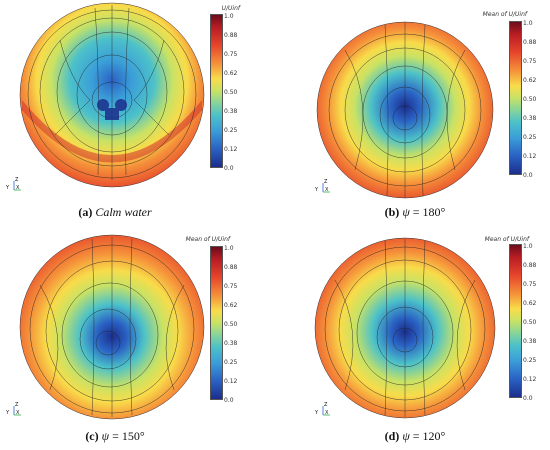 The image size is (550, 450). What do you see at coordinates (405, 110) in the screenshot?
I see `contour-disc-b` at bounding box center [405, 110].